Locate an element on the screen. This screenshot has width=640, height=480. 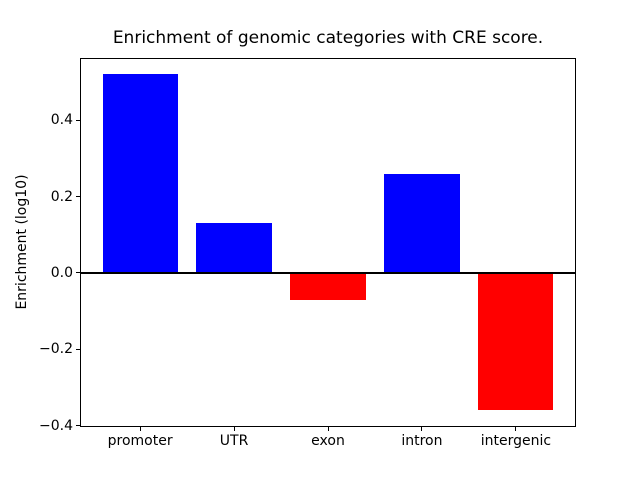
x-tick-label-promoter: promoter is located at coordinates (140, 441).